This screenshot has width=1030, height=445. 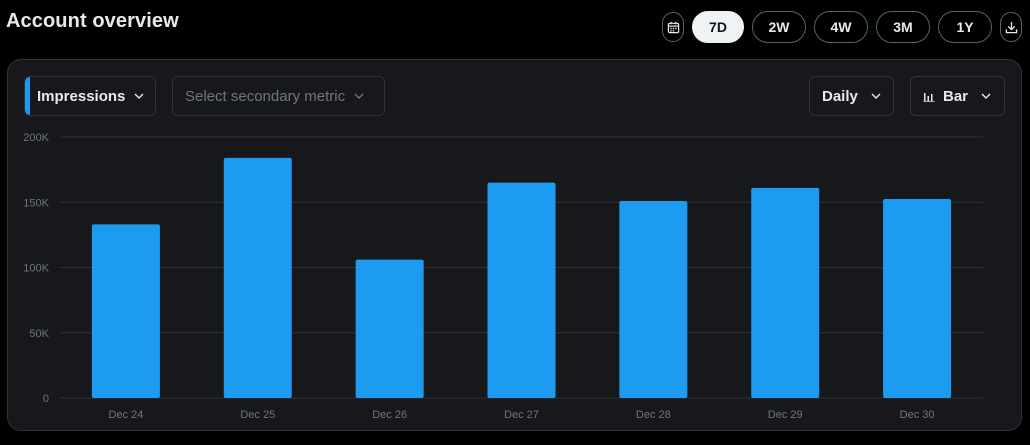 I want to click on secondary-metric-placeholder: Select secondary metric, so click(x=265, y=96).